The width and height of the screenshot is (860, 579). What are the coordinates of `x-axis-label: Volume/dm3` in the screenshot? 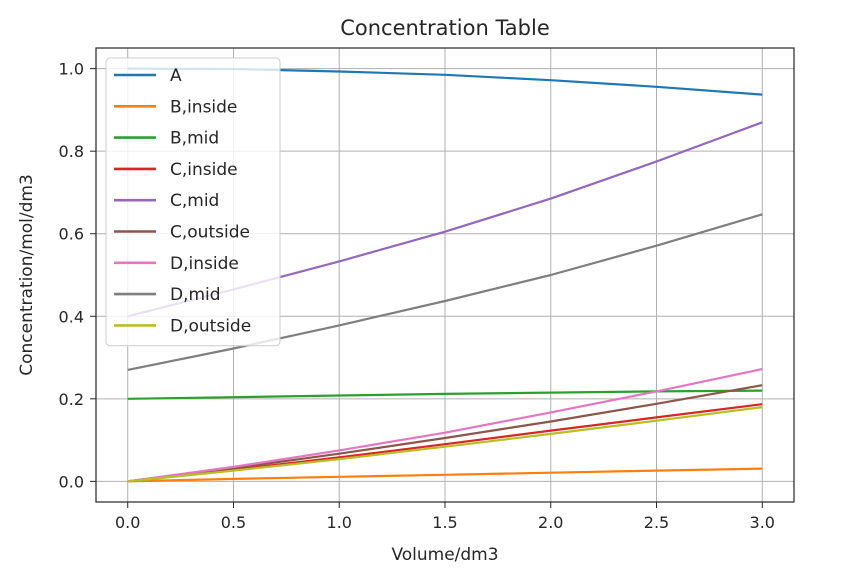 It's located at (444, 555).